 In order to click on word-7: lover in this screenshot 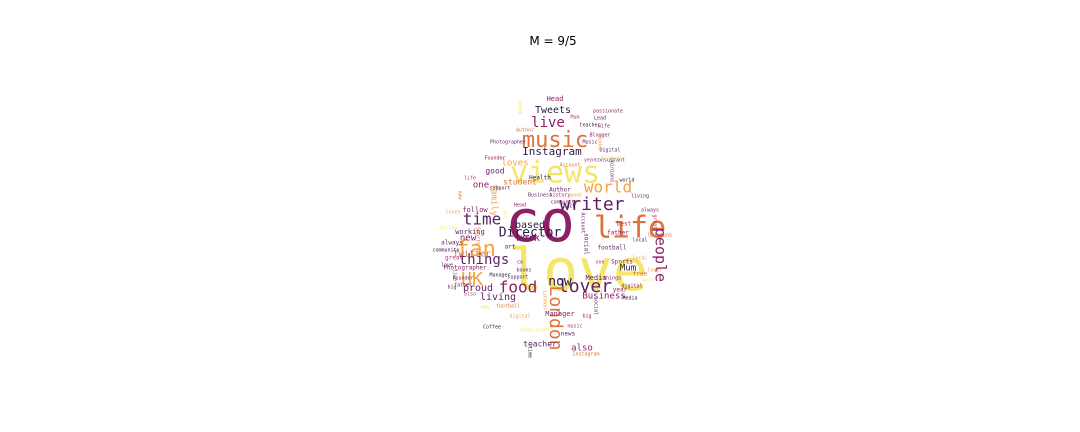, I will do `click(585, 286)`.